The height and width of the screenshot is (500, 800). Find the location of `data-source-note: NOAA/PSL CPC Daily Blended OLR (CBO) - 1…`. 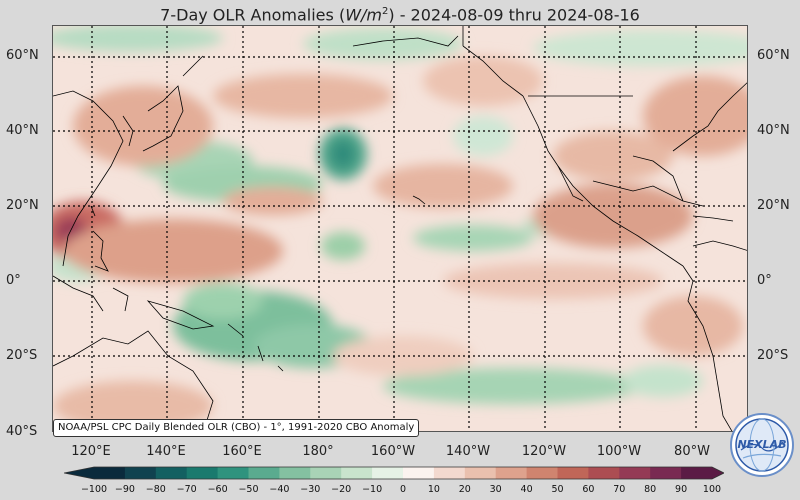

data-source-note: NOAA/PSL CPC Daily Blended OLR (CBO) - 1… is located at coordinates (236, 428).